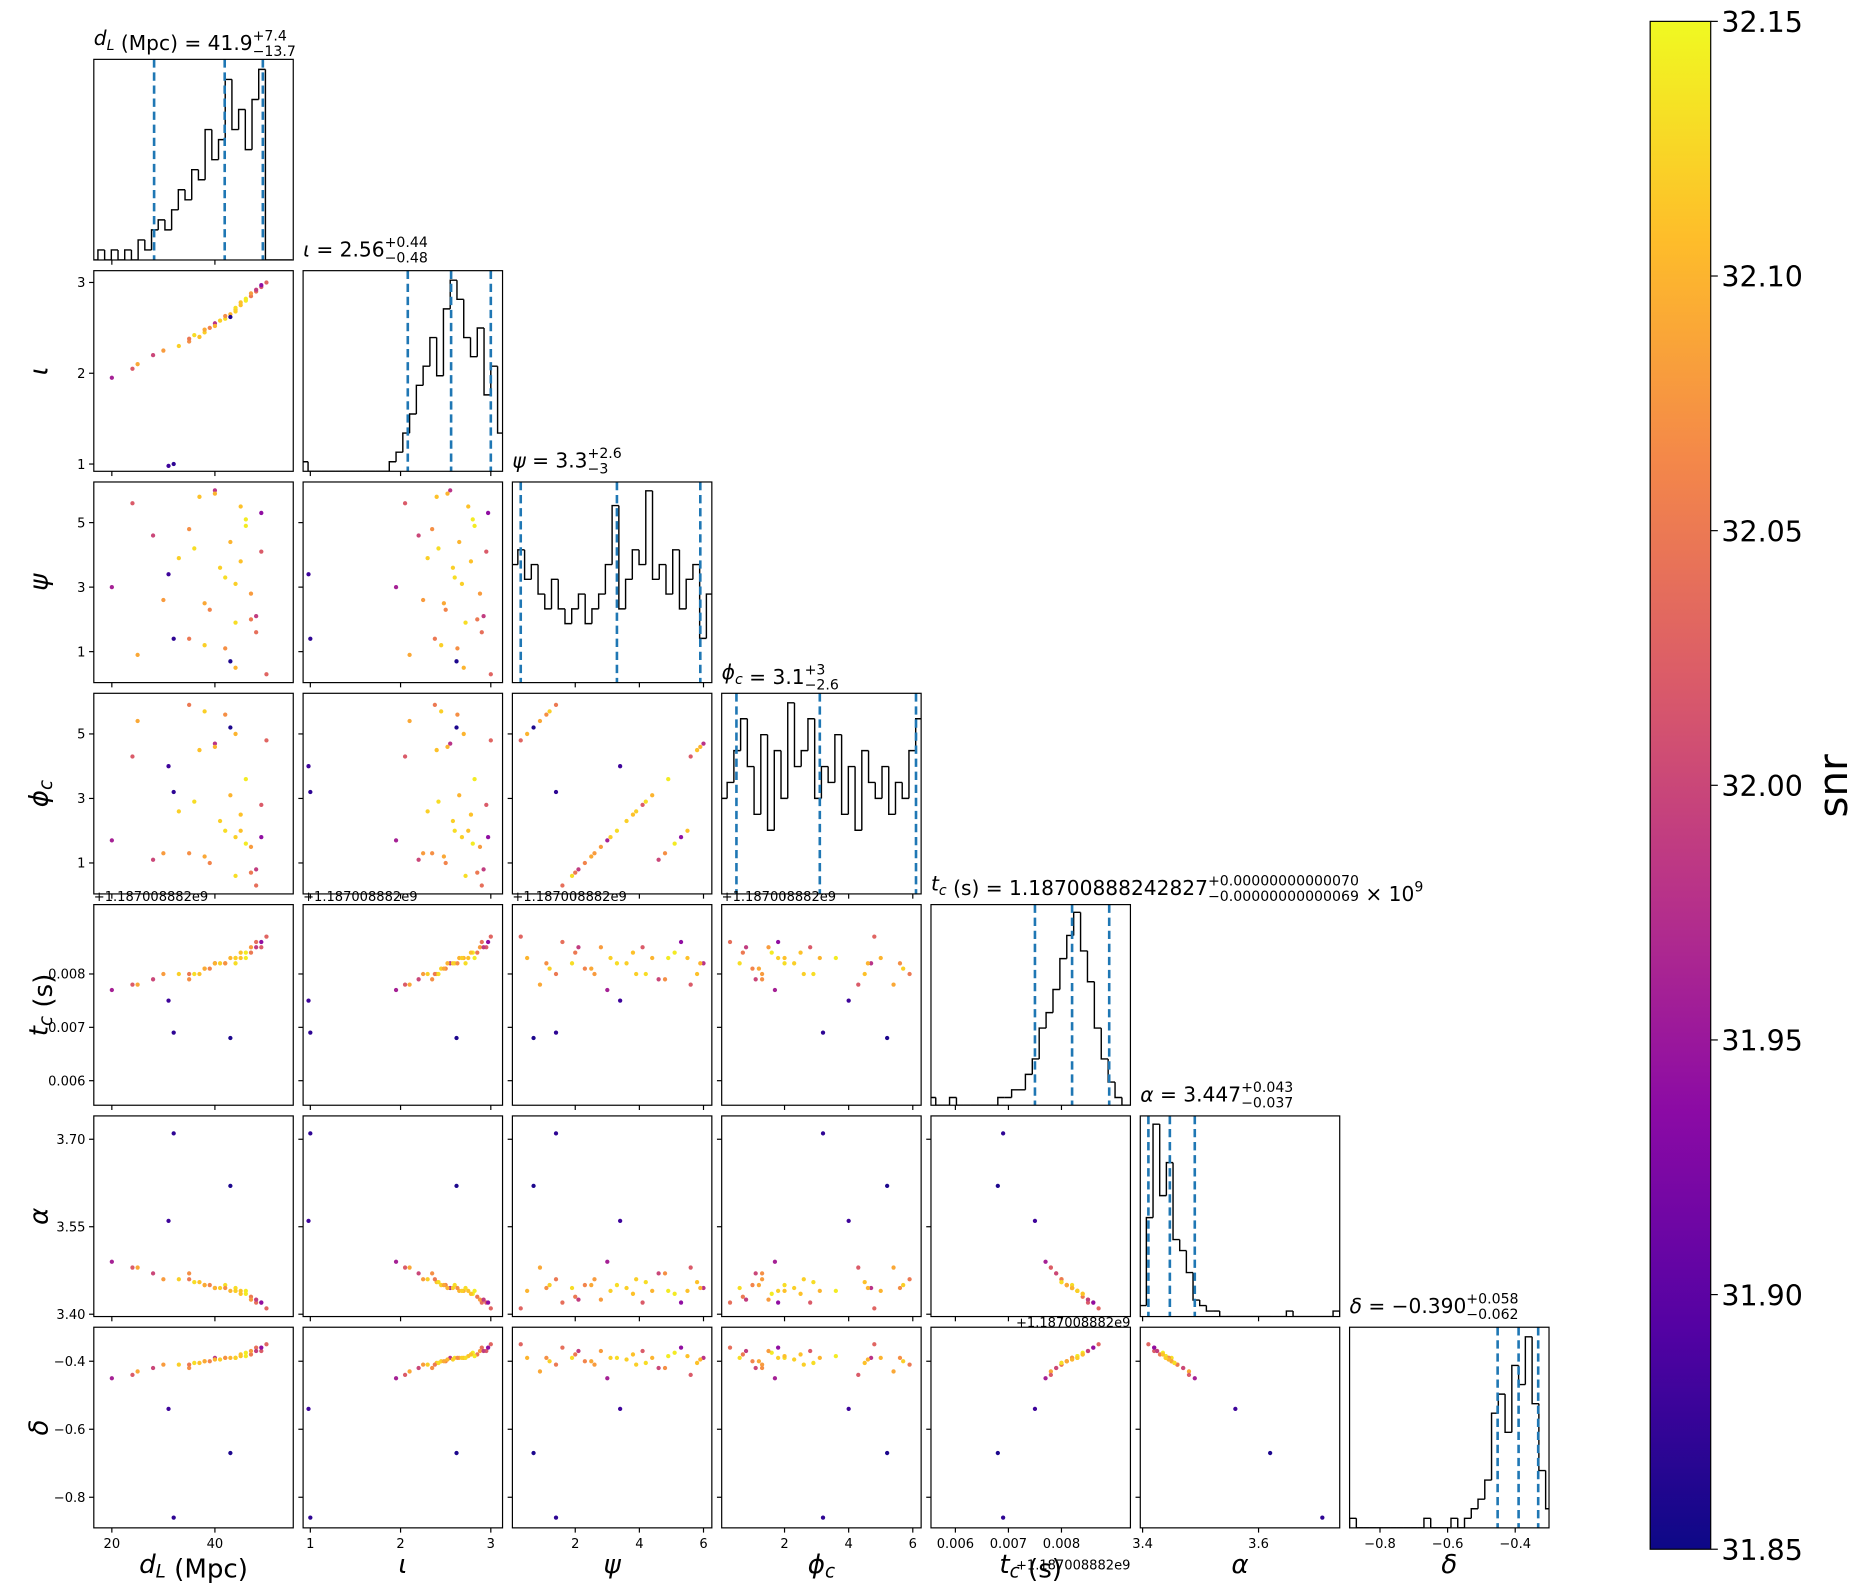  Describe the element at coordinates (41, 793) in the screenshot. I see `axis-label: ϕc` at that location.